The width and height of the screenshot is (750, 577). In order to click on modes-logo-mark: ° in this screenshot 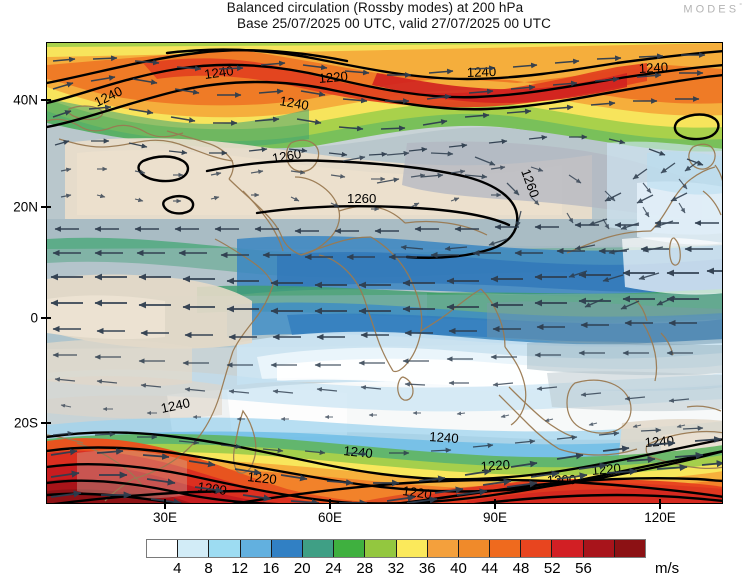, I will do `click(740, 6)`.